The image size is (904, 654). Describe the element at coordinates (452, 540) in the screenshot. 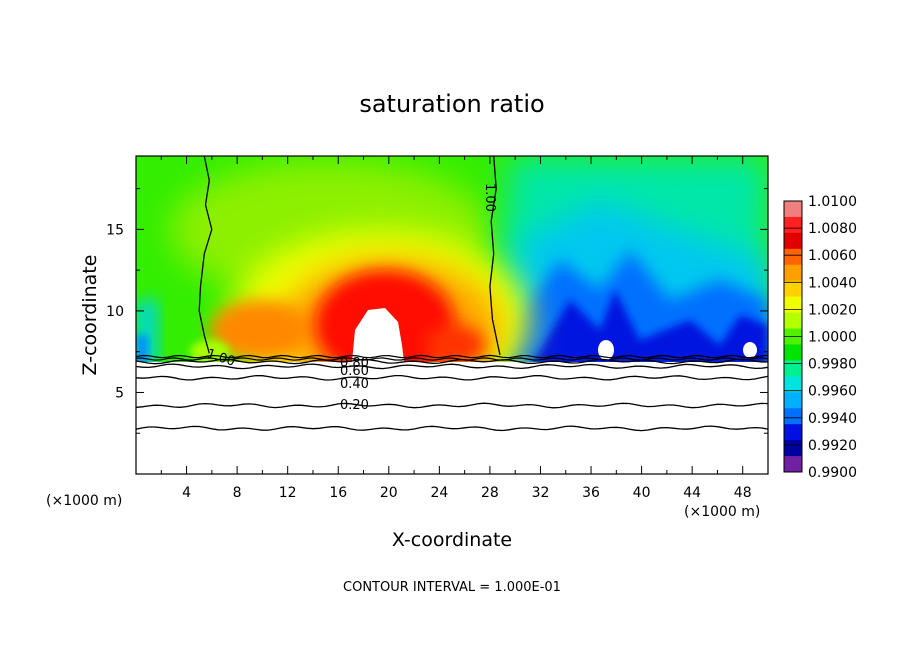

I see `x-axis-label: X-coordinate` at that location.